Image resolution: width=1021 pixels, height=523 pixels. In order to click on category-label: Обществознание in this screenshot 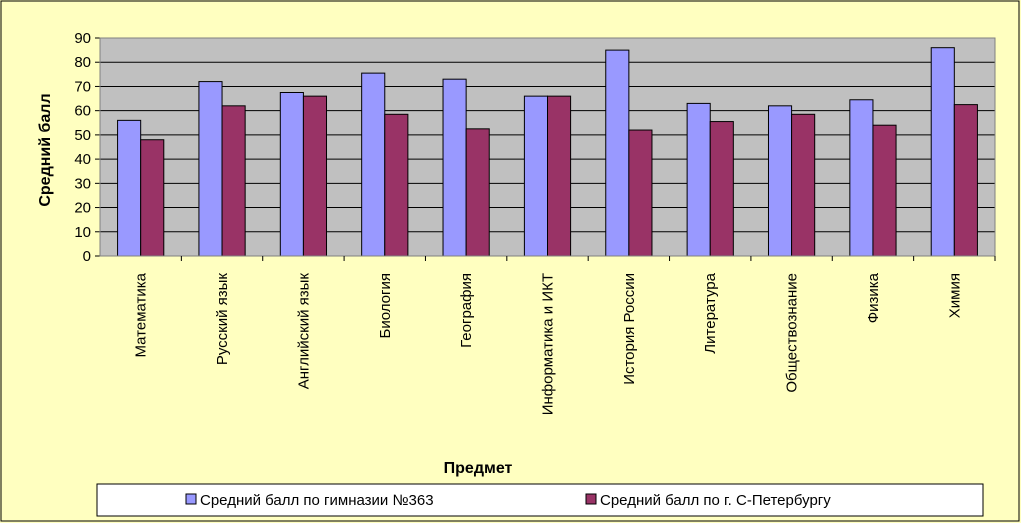, I will do `click(792, 333)`.